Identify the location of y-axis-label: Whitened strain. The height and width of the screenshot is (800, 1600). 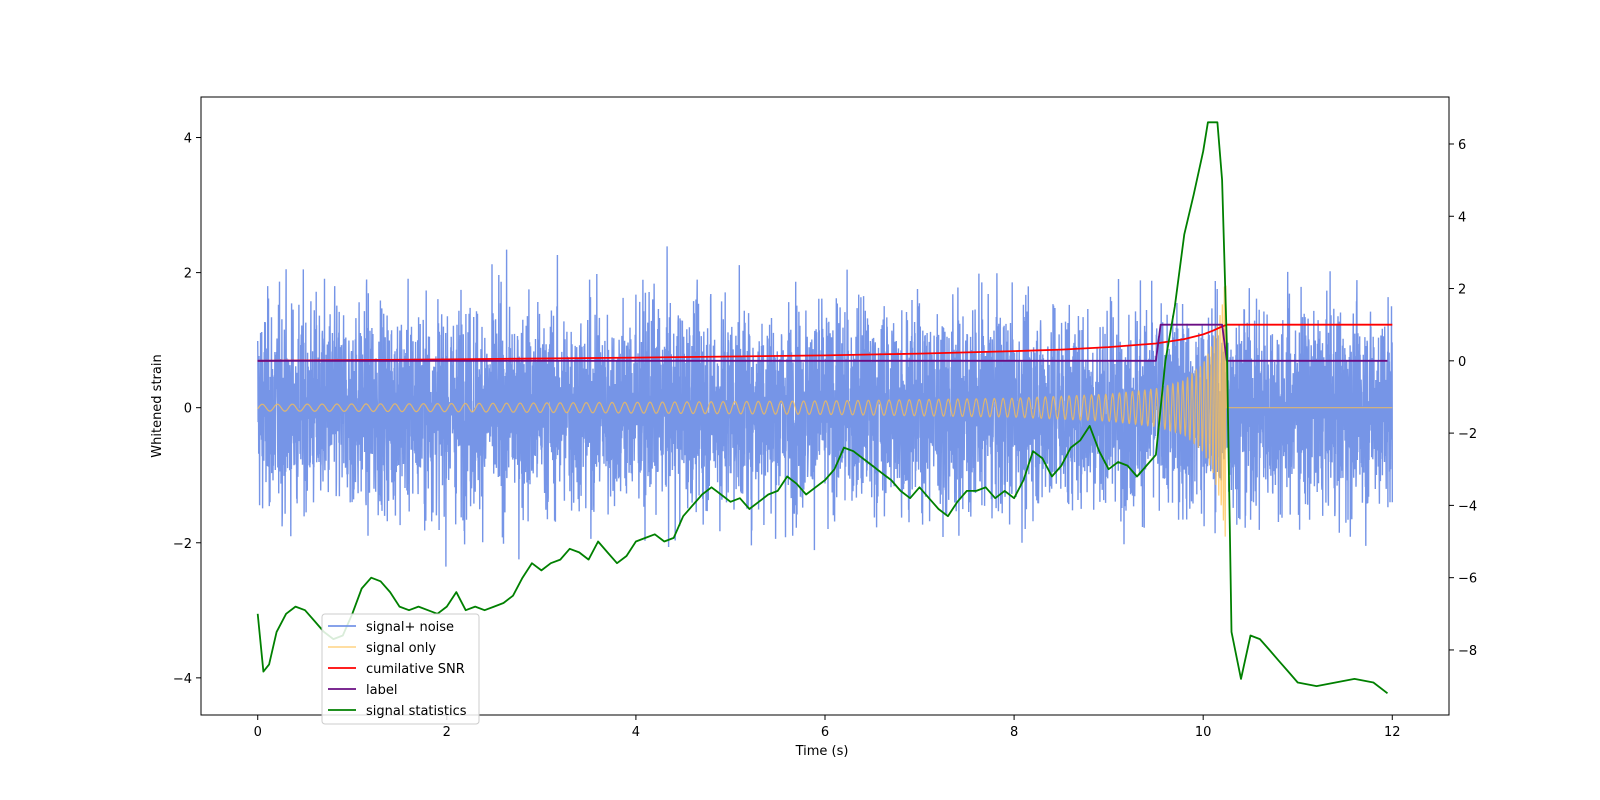
(157, 405).